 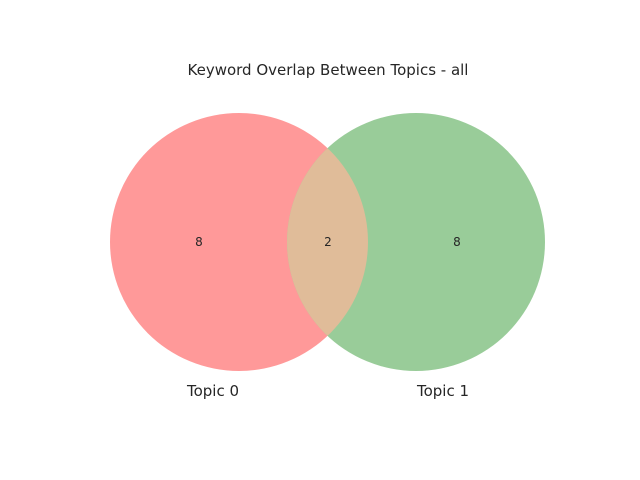 I want to click on topic-1-label: Topic 1, so click(x=442, y=391).